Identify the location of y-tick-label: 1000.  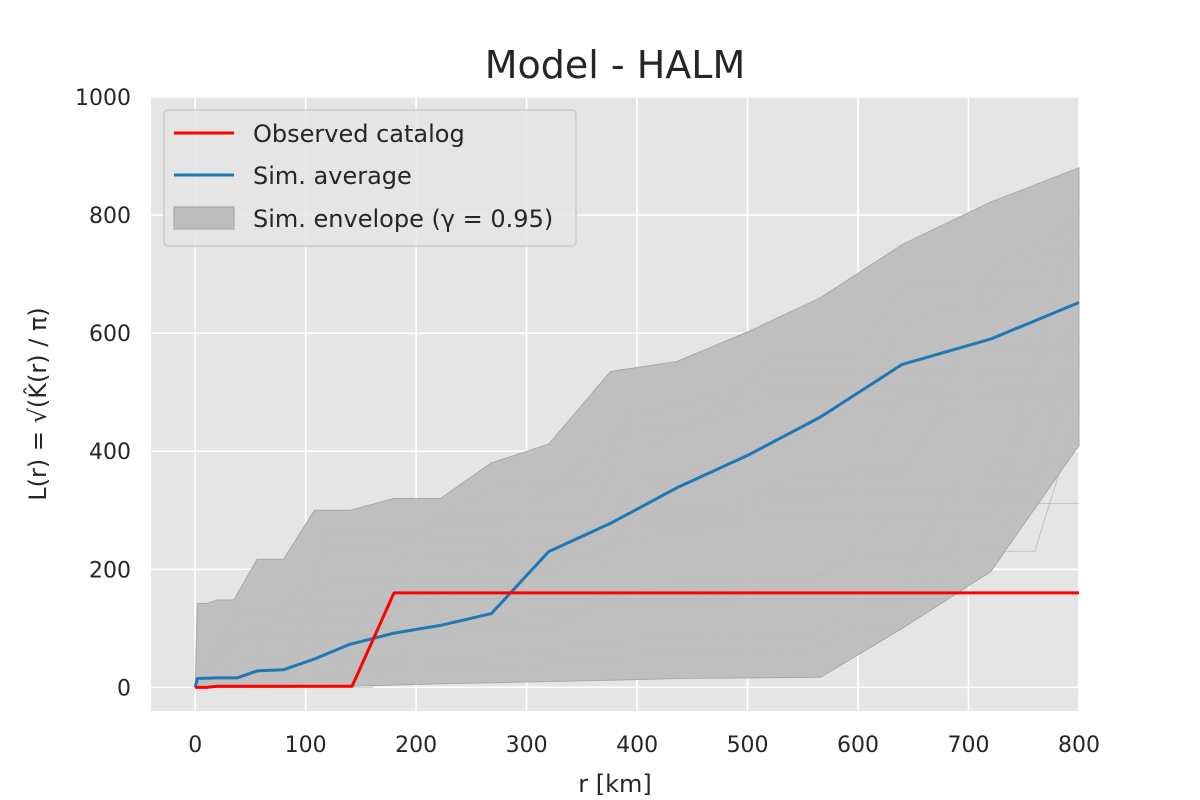
(103, 98).